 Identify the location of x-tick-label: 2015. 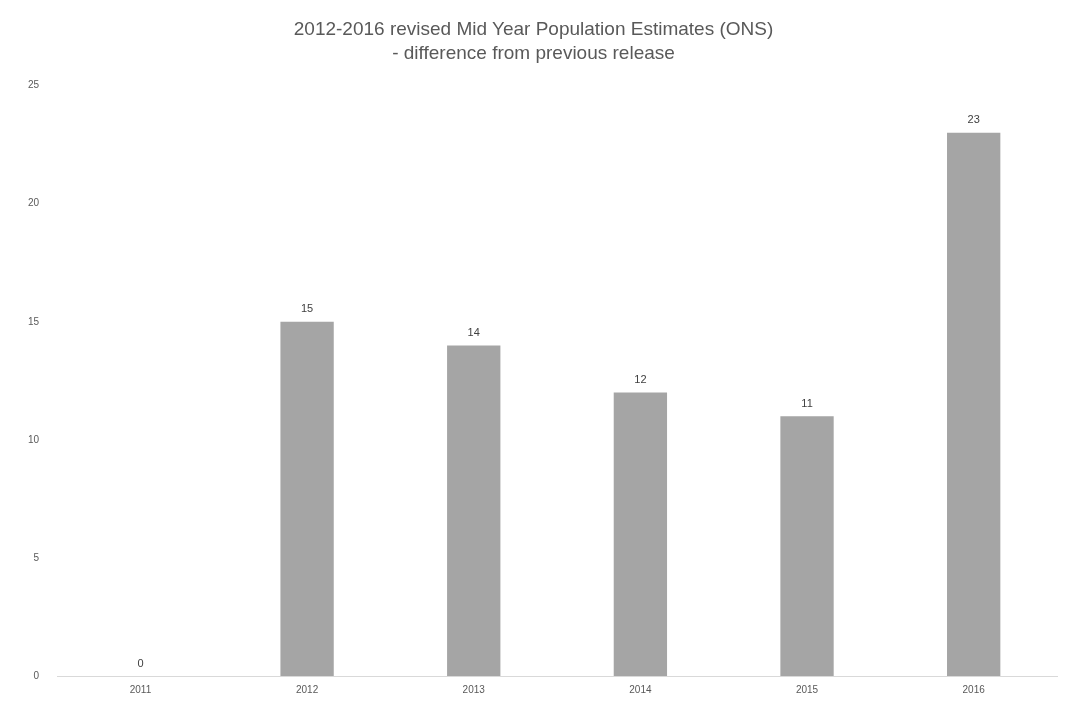
(807, 689).